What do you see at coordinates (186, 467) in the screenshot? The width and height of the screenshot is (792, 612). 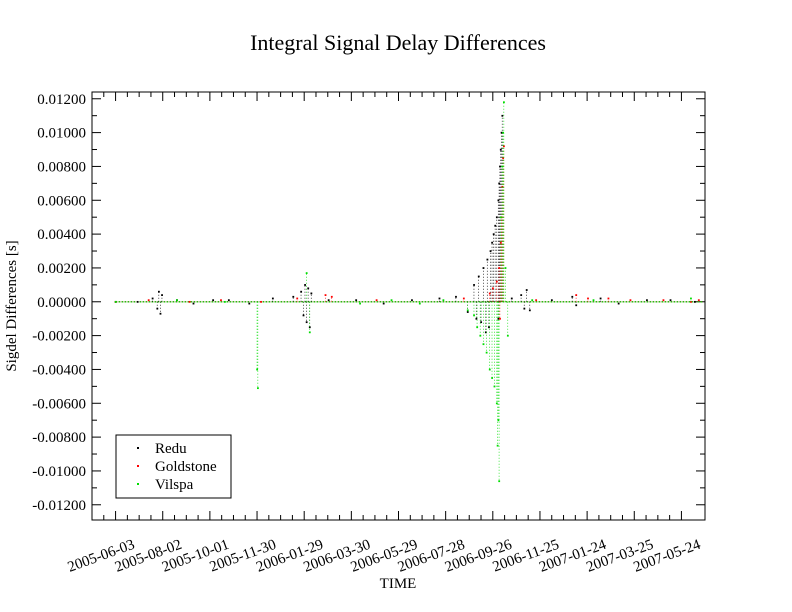 I see `legend-label-goldstone: Goldstone` at bounding box center [186, 467].